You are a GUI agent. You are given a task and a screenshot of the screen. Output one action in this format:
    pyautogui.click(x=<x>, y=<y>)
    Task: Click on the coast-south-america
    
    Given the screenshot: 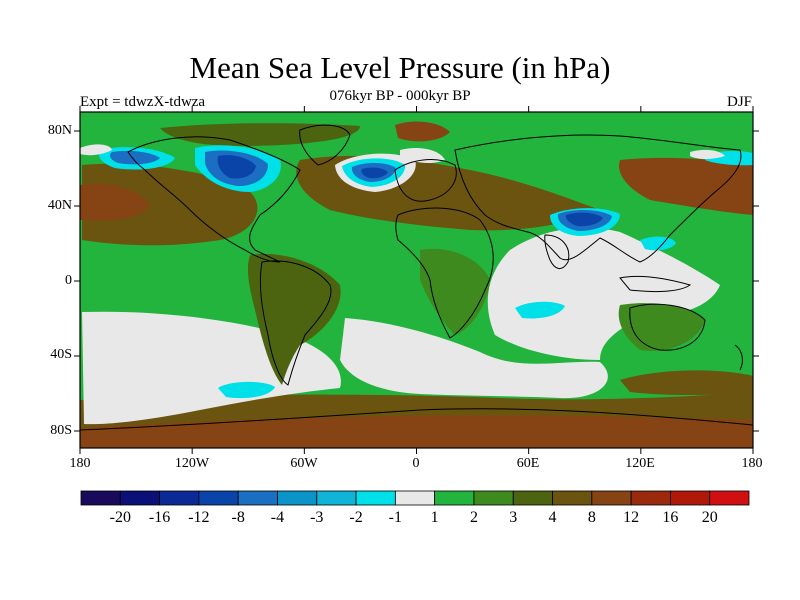 What is the action you would take?
    pyautogui.click(x=295, y=323)
    